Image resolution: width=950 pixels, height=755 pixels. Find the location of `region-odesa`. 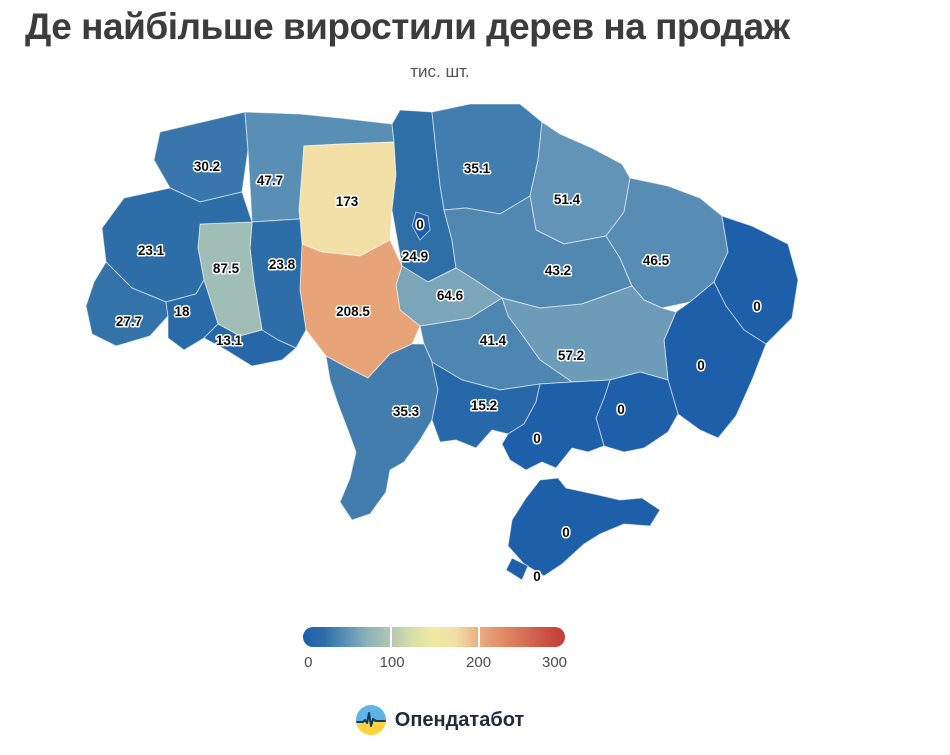

region-odesa is located at coordinates (382, 432).